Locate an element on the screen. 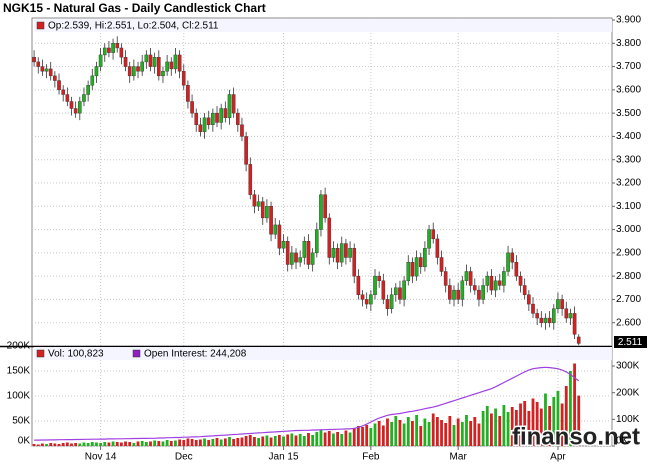  price-legend: Op:2.539, Hi:2.551, Lo:2.504, Cl:2.511 is located at coordinates (133, 26).